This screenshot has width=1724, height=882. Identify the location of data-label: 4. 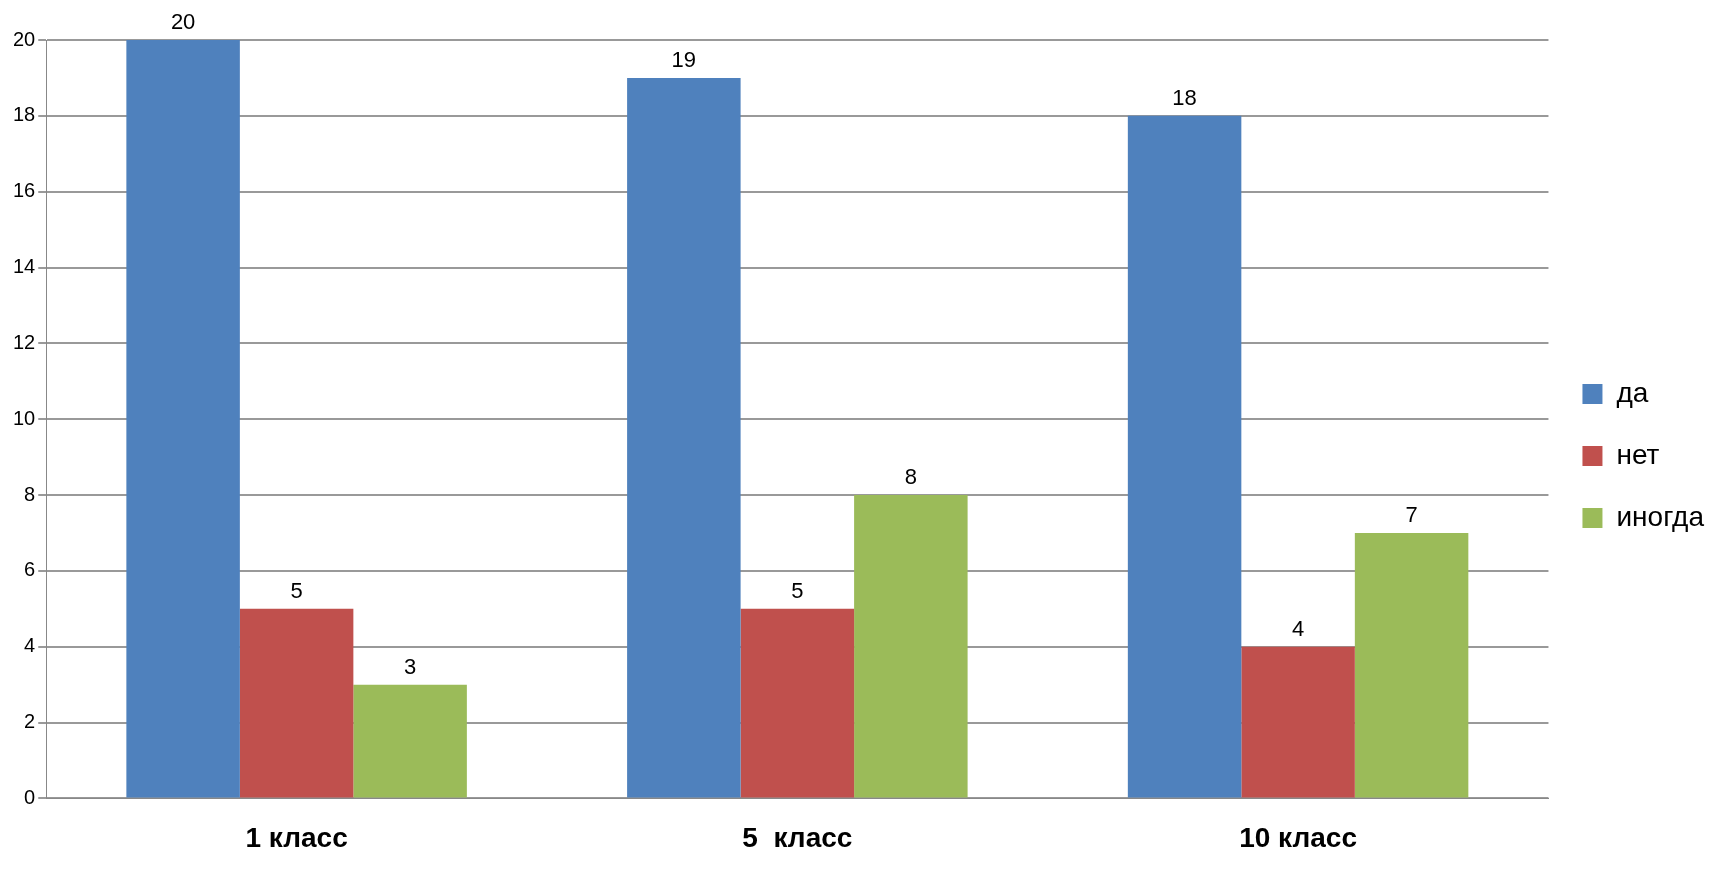
(1298, 628).